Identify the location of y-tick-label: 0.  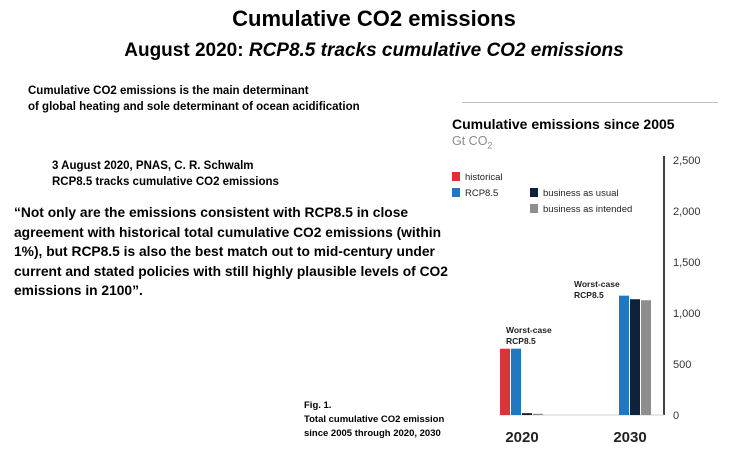
(676, 416).